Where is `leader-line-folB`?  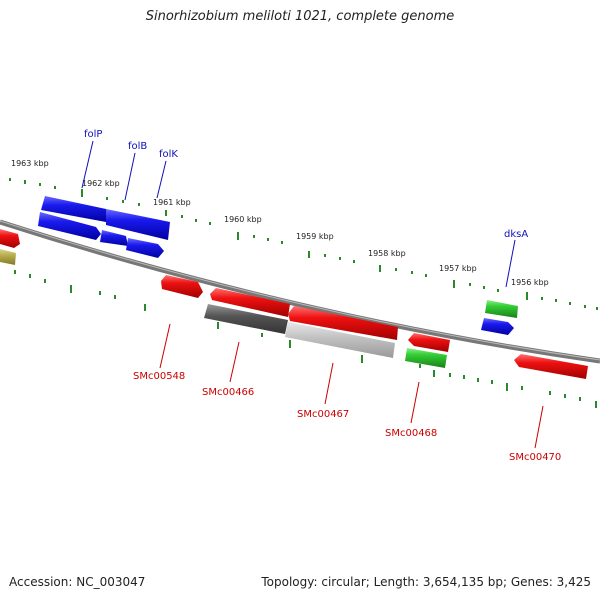 leader-line-folB is located at coordinates (130, 176).